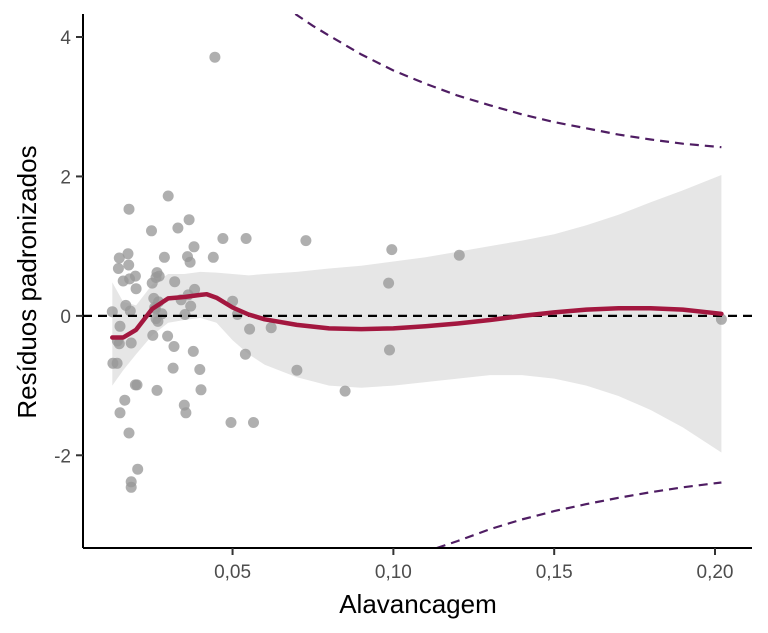 This screenshot has height=633, width=768. I want to click on y-tick-label: -2, so click(62, 456).